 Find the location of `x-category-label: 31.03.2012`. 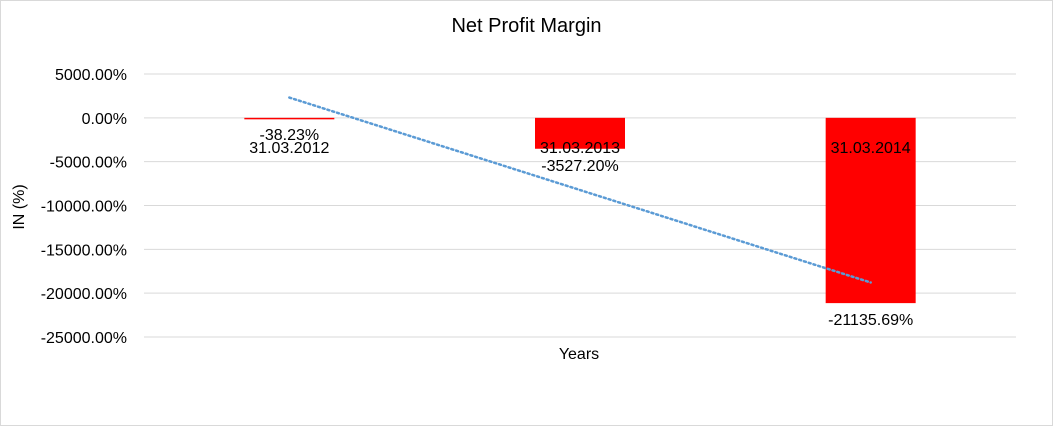

x-category-label: 31.03.2012 is located at coordinates (289, 148).